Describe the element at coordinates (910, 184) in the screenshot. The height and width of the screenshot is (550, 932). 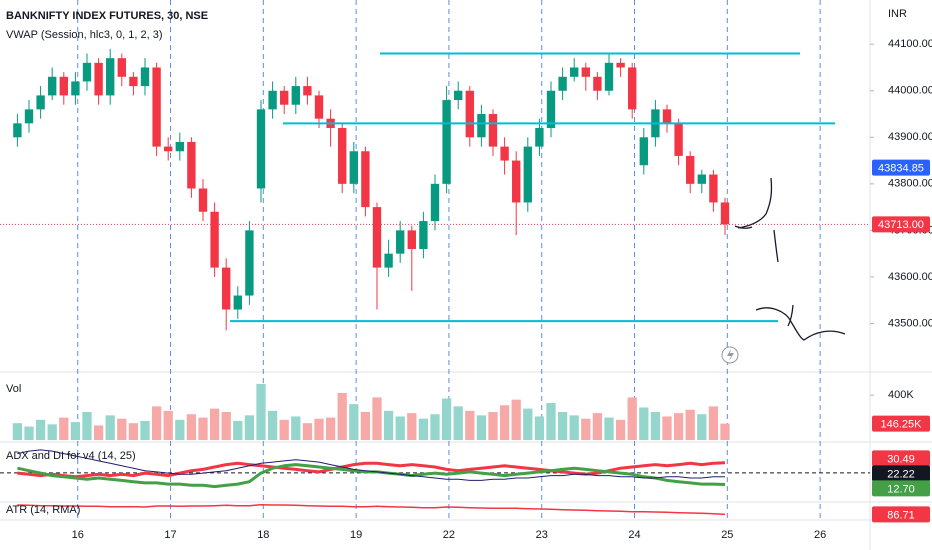
I see `y-tick-label: 43800.00` at that location.